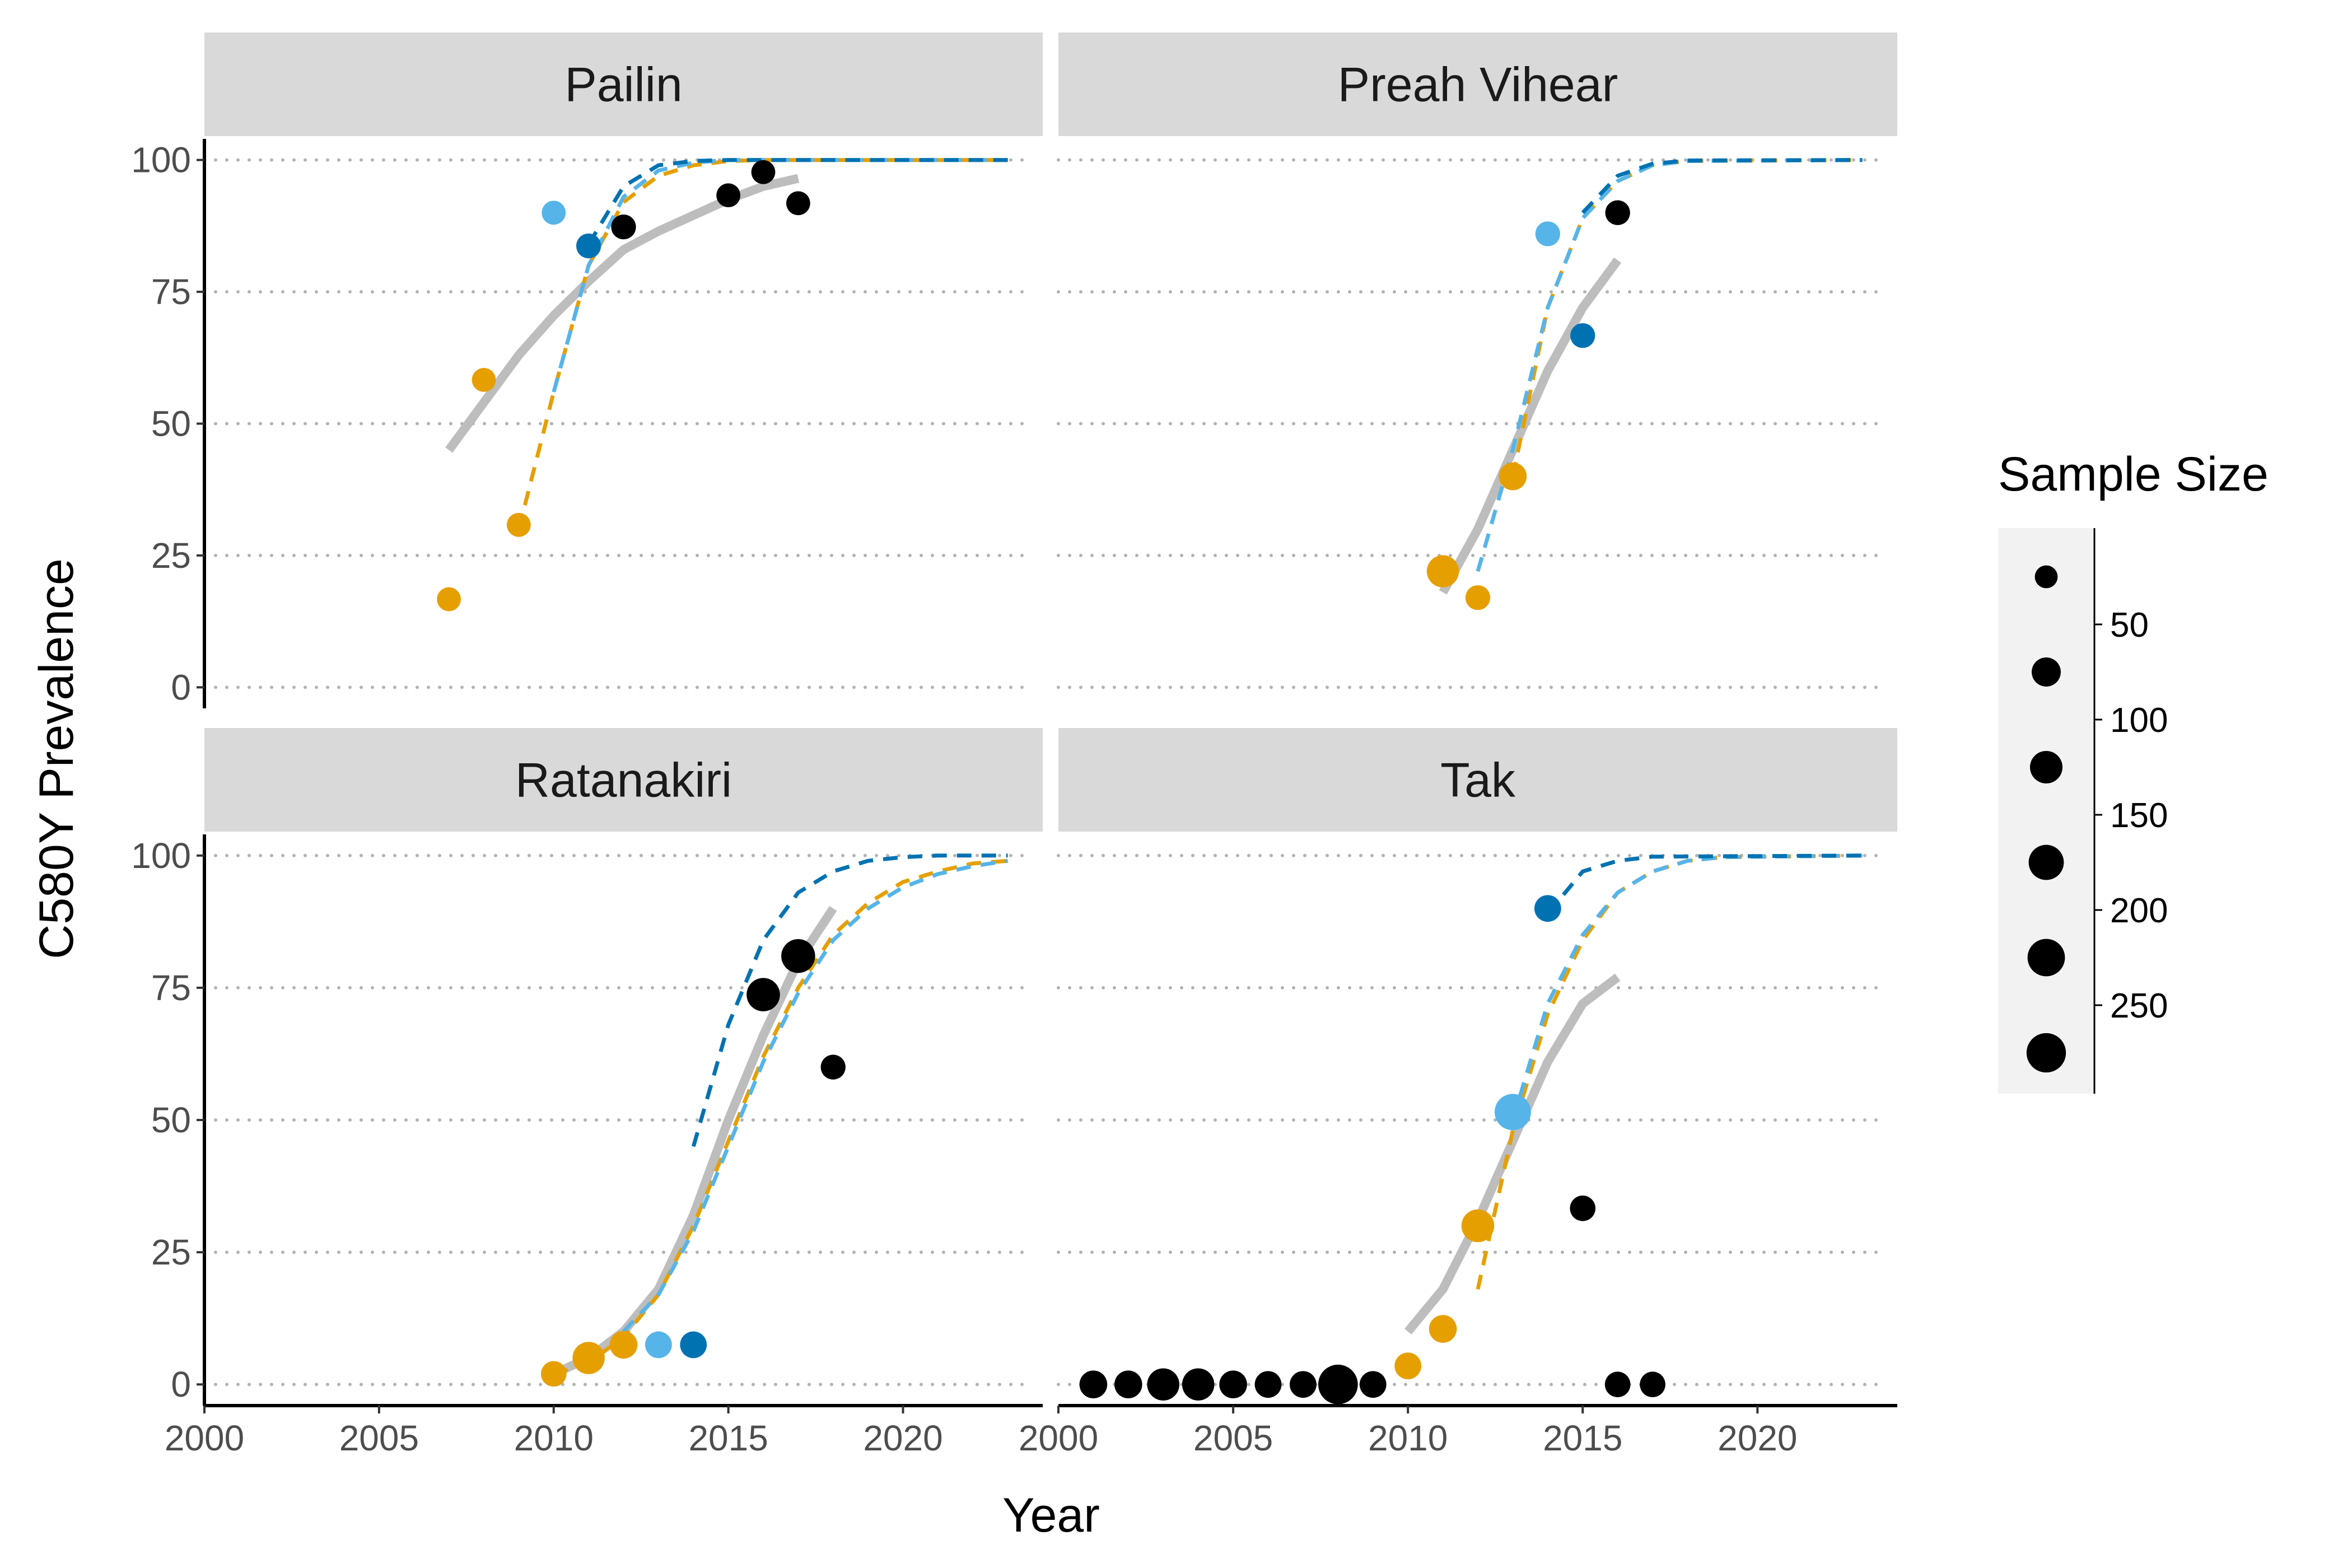  What do you see at coordinates (171, 1120) in the screenshot?
I see `y-tick-label: 50` at bounding box center [171, 1120].